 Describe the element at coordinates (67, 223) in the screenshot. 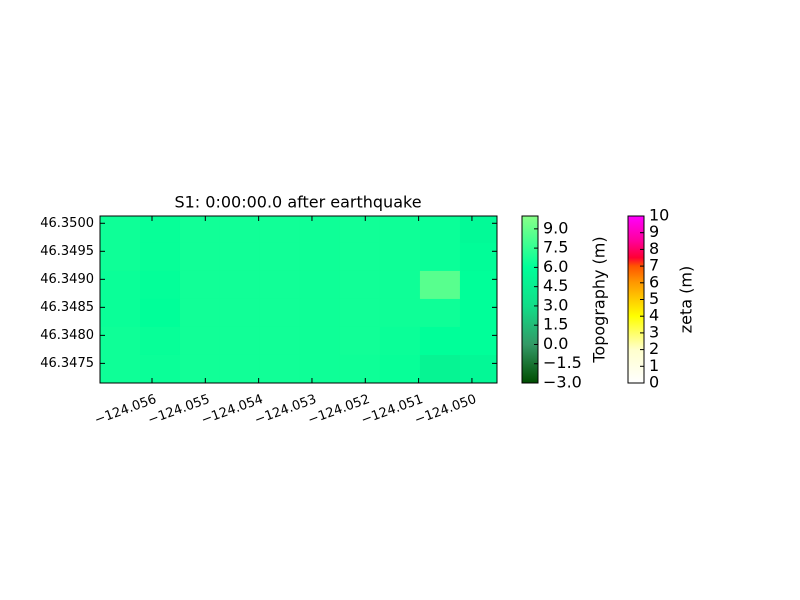

I see `y-tick-label: 46.3500` at that location.